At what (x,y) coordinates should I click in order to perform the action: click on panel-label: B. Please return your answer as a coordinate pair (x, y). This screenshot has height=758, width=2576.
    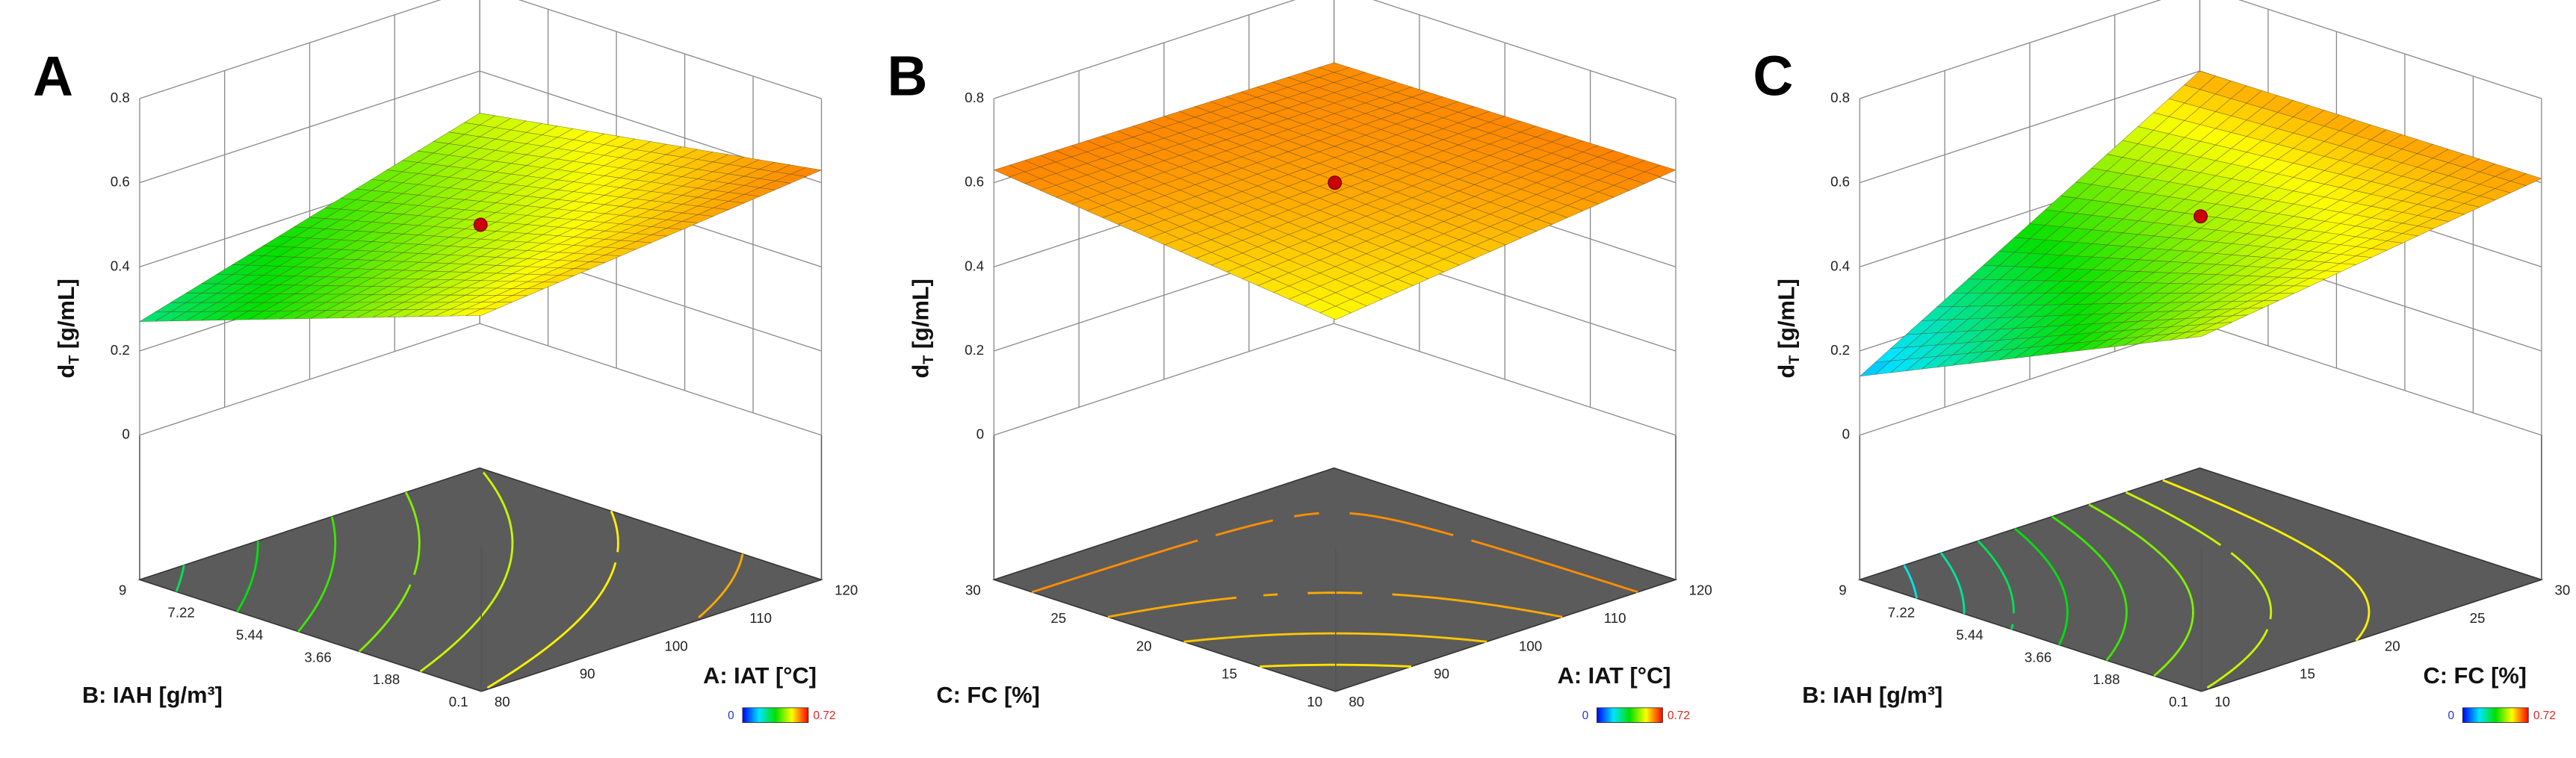
    Looking at the image, I should click on (907, 76).